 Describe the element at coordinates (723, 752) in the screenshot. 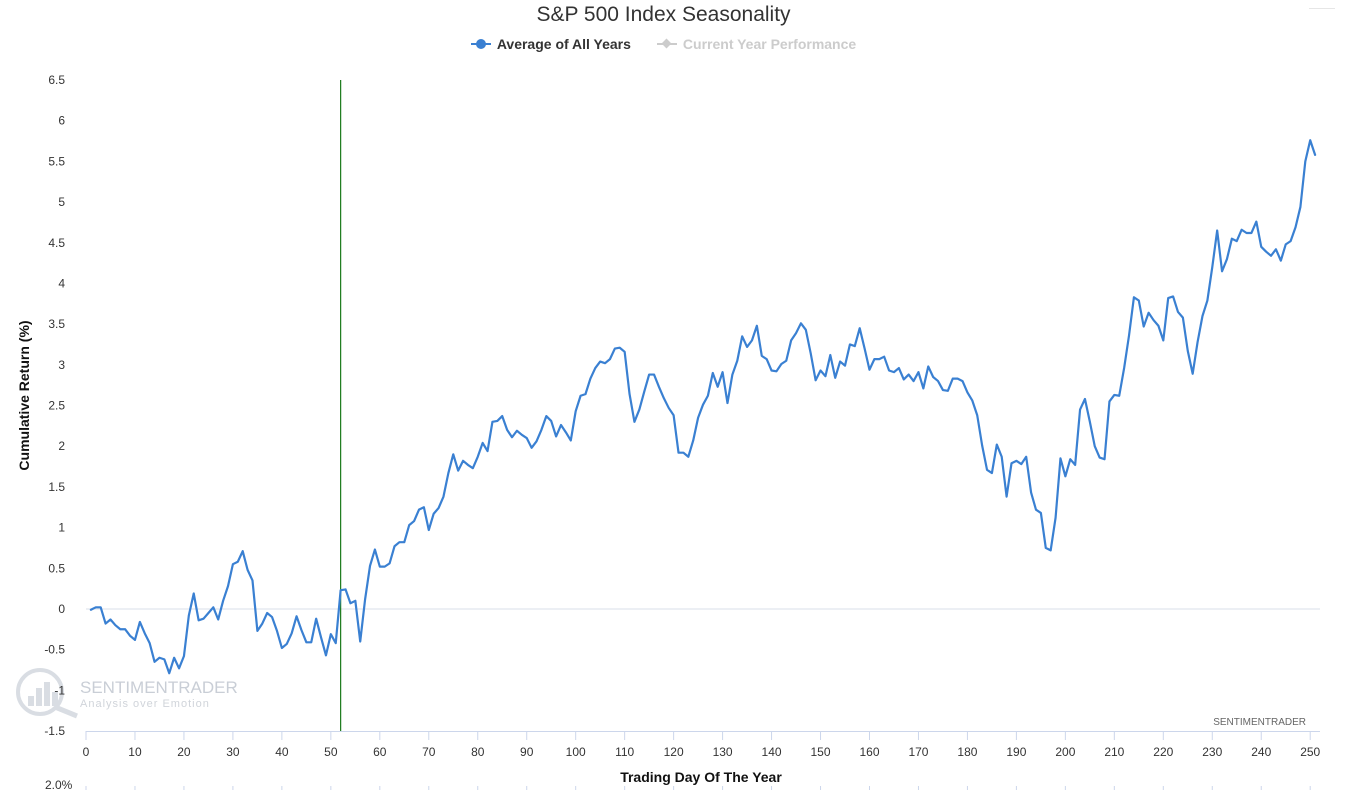

I see `x-tick-label: 130` at that location.